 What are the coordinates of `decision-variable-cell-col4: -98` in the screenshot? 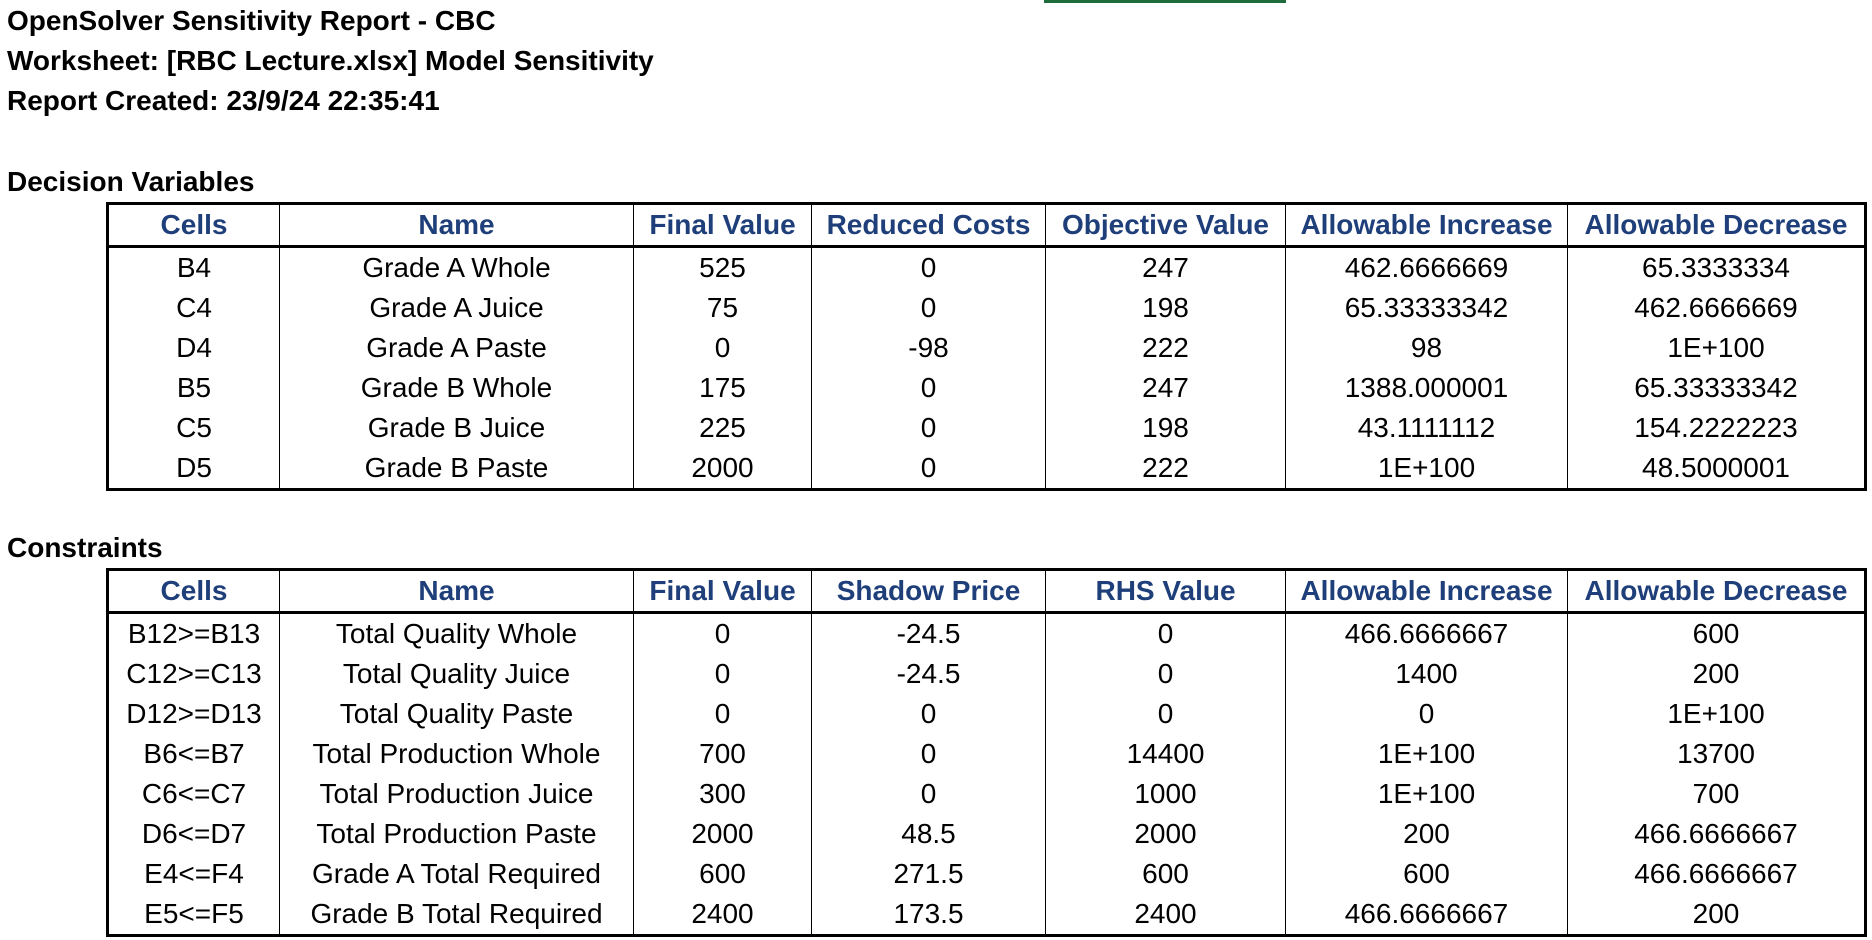 It's located at (928, 348).